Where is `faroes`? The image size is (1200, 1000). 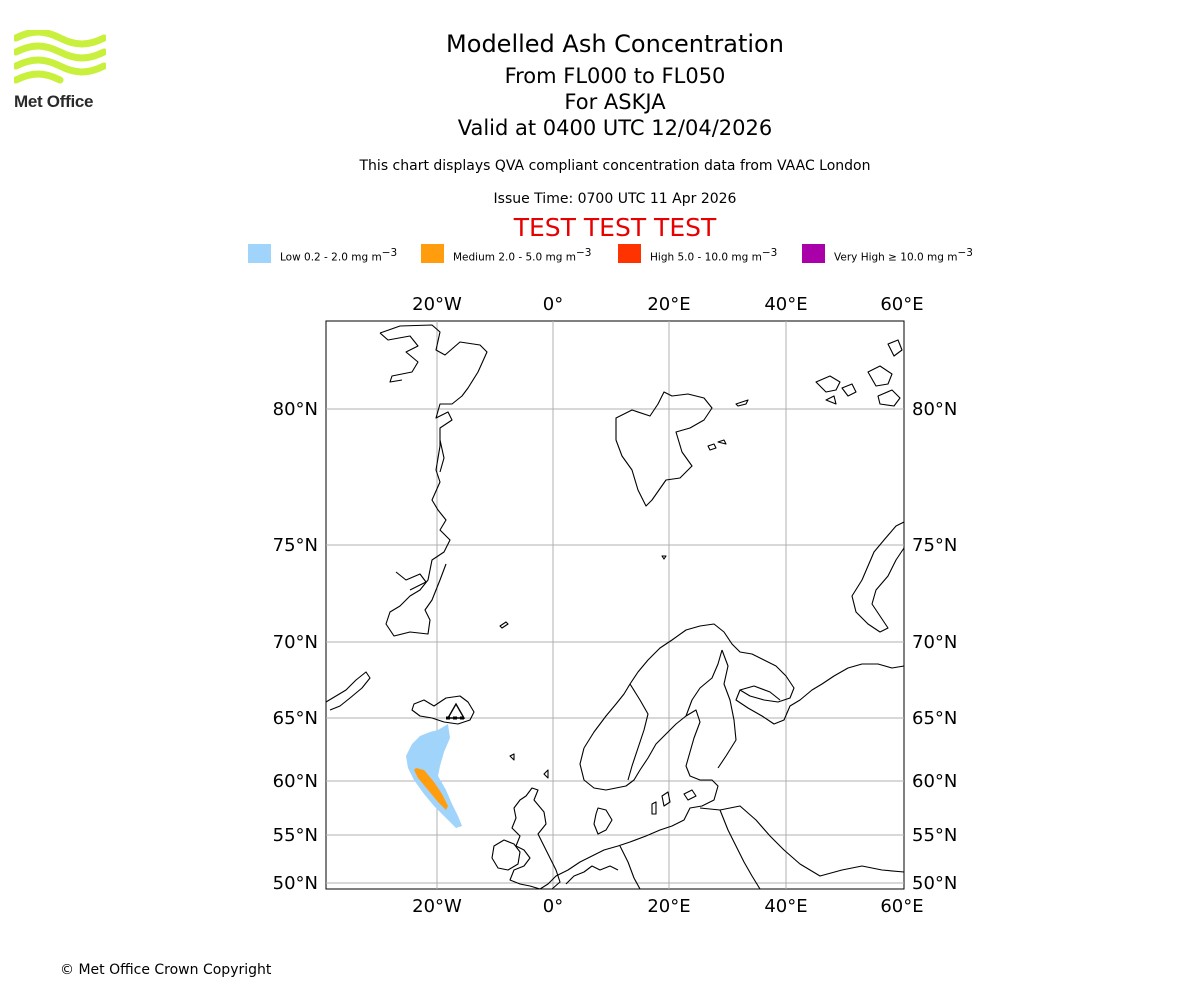
faroes is located at coordinates (512, 757).